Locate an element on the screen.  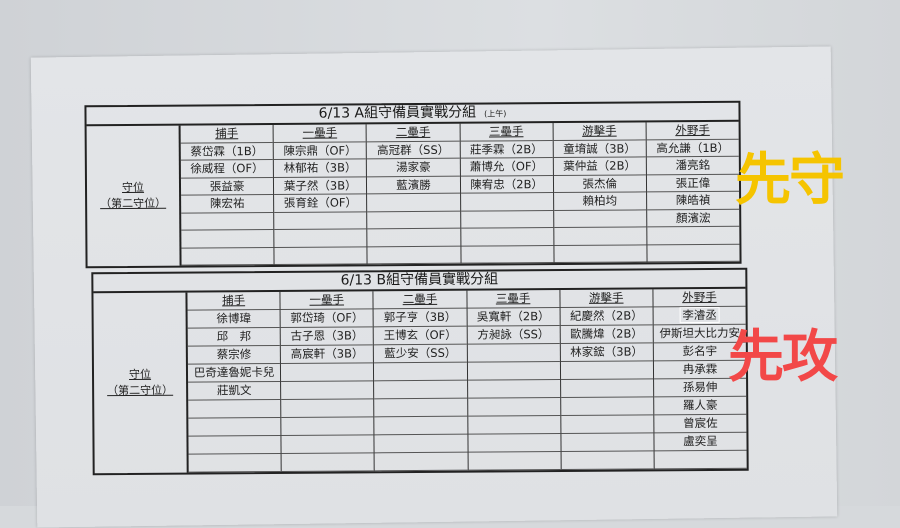
player-cell: 張杰倫 is located at coordinates (599, 184).